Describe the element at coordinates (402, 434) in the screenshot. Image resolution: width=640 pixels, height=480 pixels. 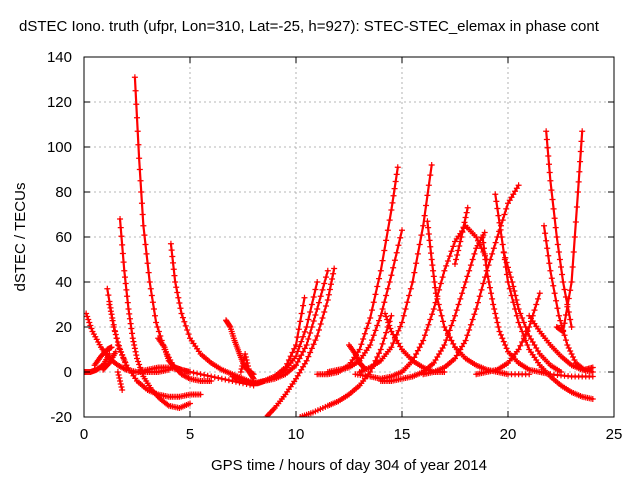
I see `x-tick-label: 15` at that location.